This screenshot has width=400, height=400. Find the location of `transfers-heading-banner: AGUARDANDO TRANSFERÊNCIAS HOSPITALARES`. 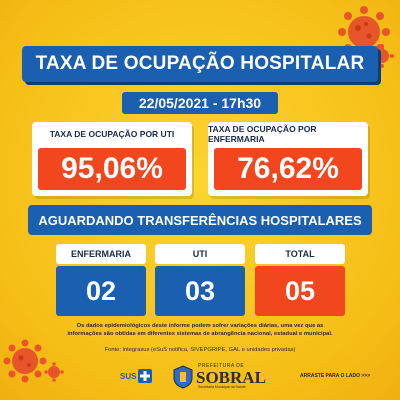

transfers-heading-banner: AGUARDANDO TRANSFERÊNCIAS HOSPITALARES is located at coordinates (200, 220).